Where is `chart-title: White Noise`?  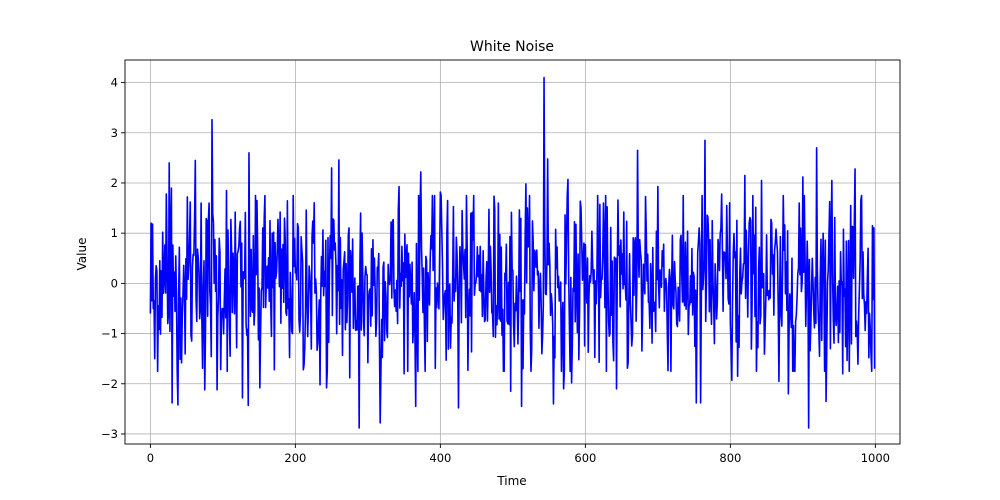 chart-title: White Noise is located at coordinates (512, 47).